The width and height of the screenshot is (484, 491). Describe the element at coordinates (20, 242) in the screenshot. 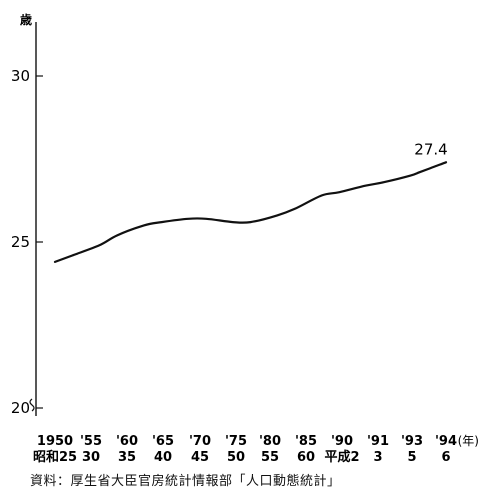

I see `y-tick-label: 25` at that location.